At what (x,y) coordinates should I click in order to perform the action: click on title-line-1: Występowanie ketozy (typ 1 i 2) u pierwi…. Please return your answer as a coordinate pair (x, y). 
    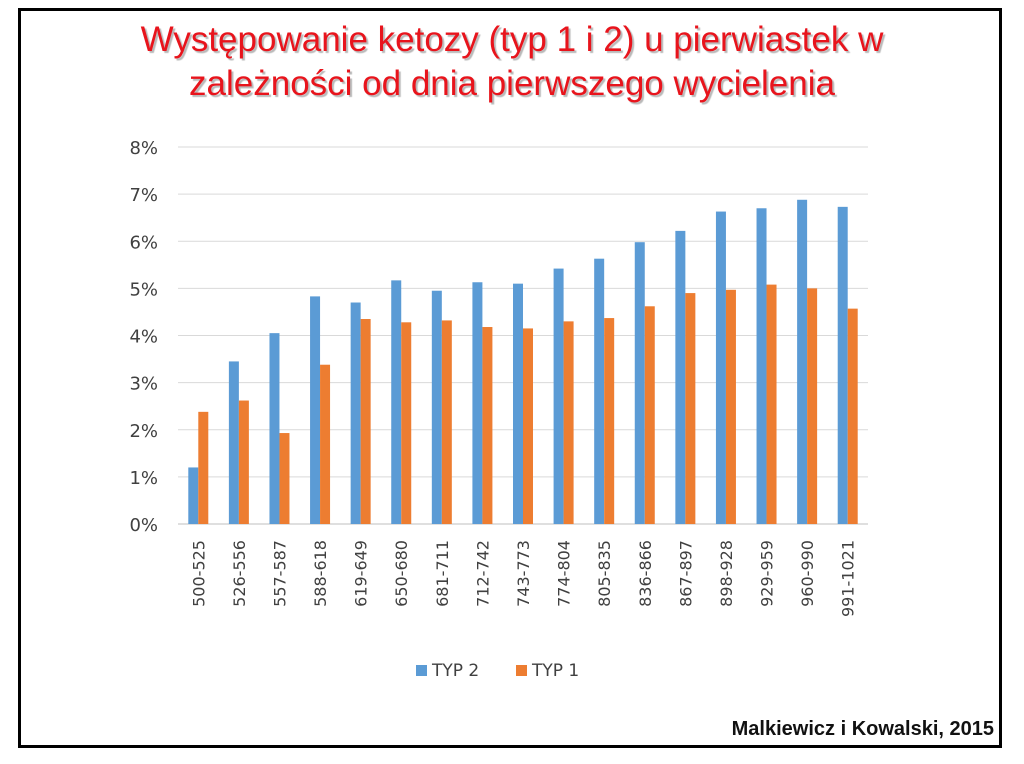
    Looking at the image, I should click on (512, 39).